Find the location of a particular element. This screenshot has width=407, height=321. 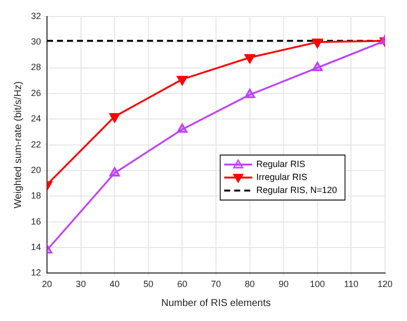

x-tick-label: 40 is located at coordinates (115, 284).